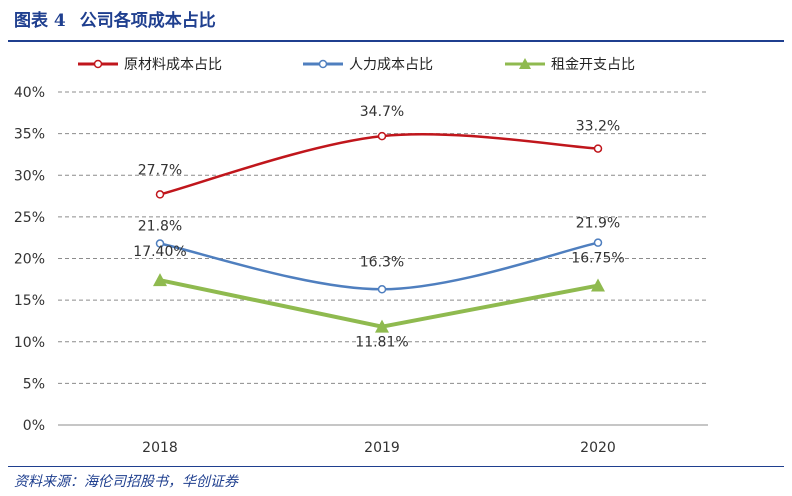 This screenshot has width=792, height=496. I want to click on data-label: 11.81%, so click(381, 343).